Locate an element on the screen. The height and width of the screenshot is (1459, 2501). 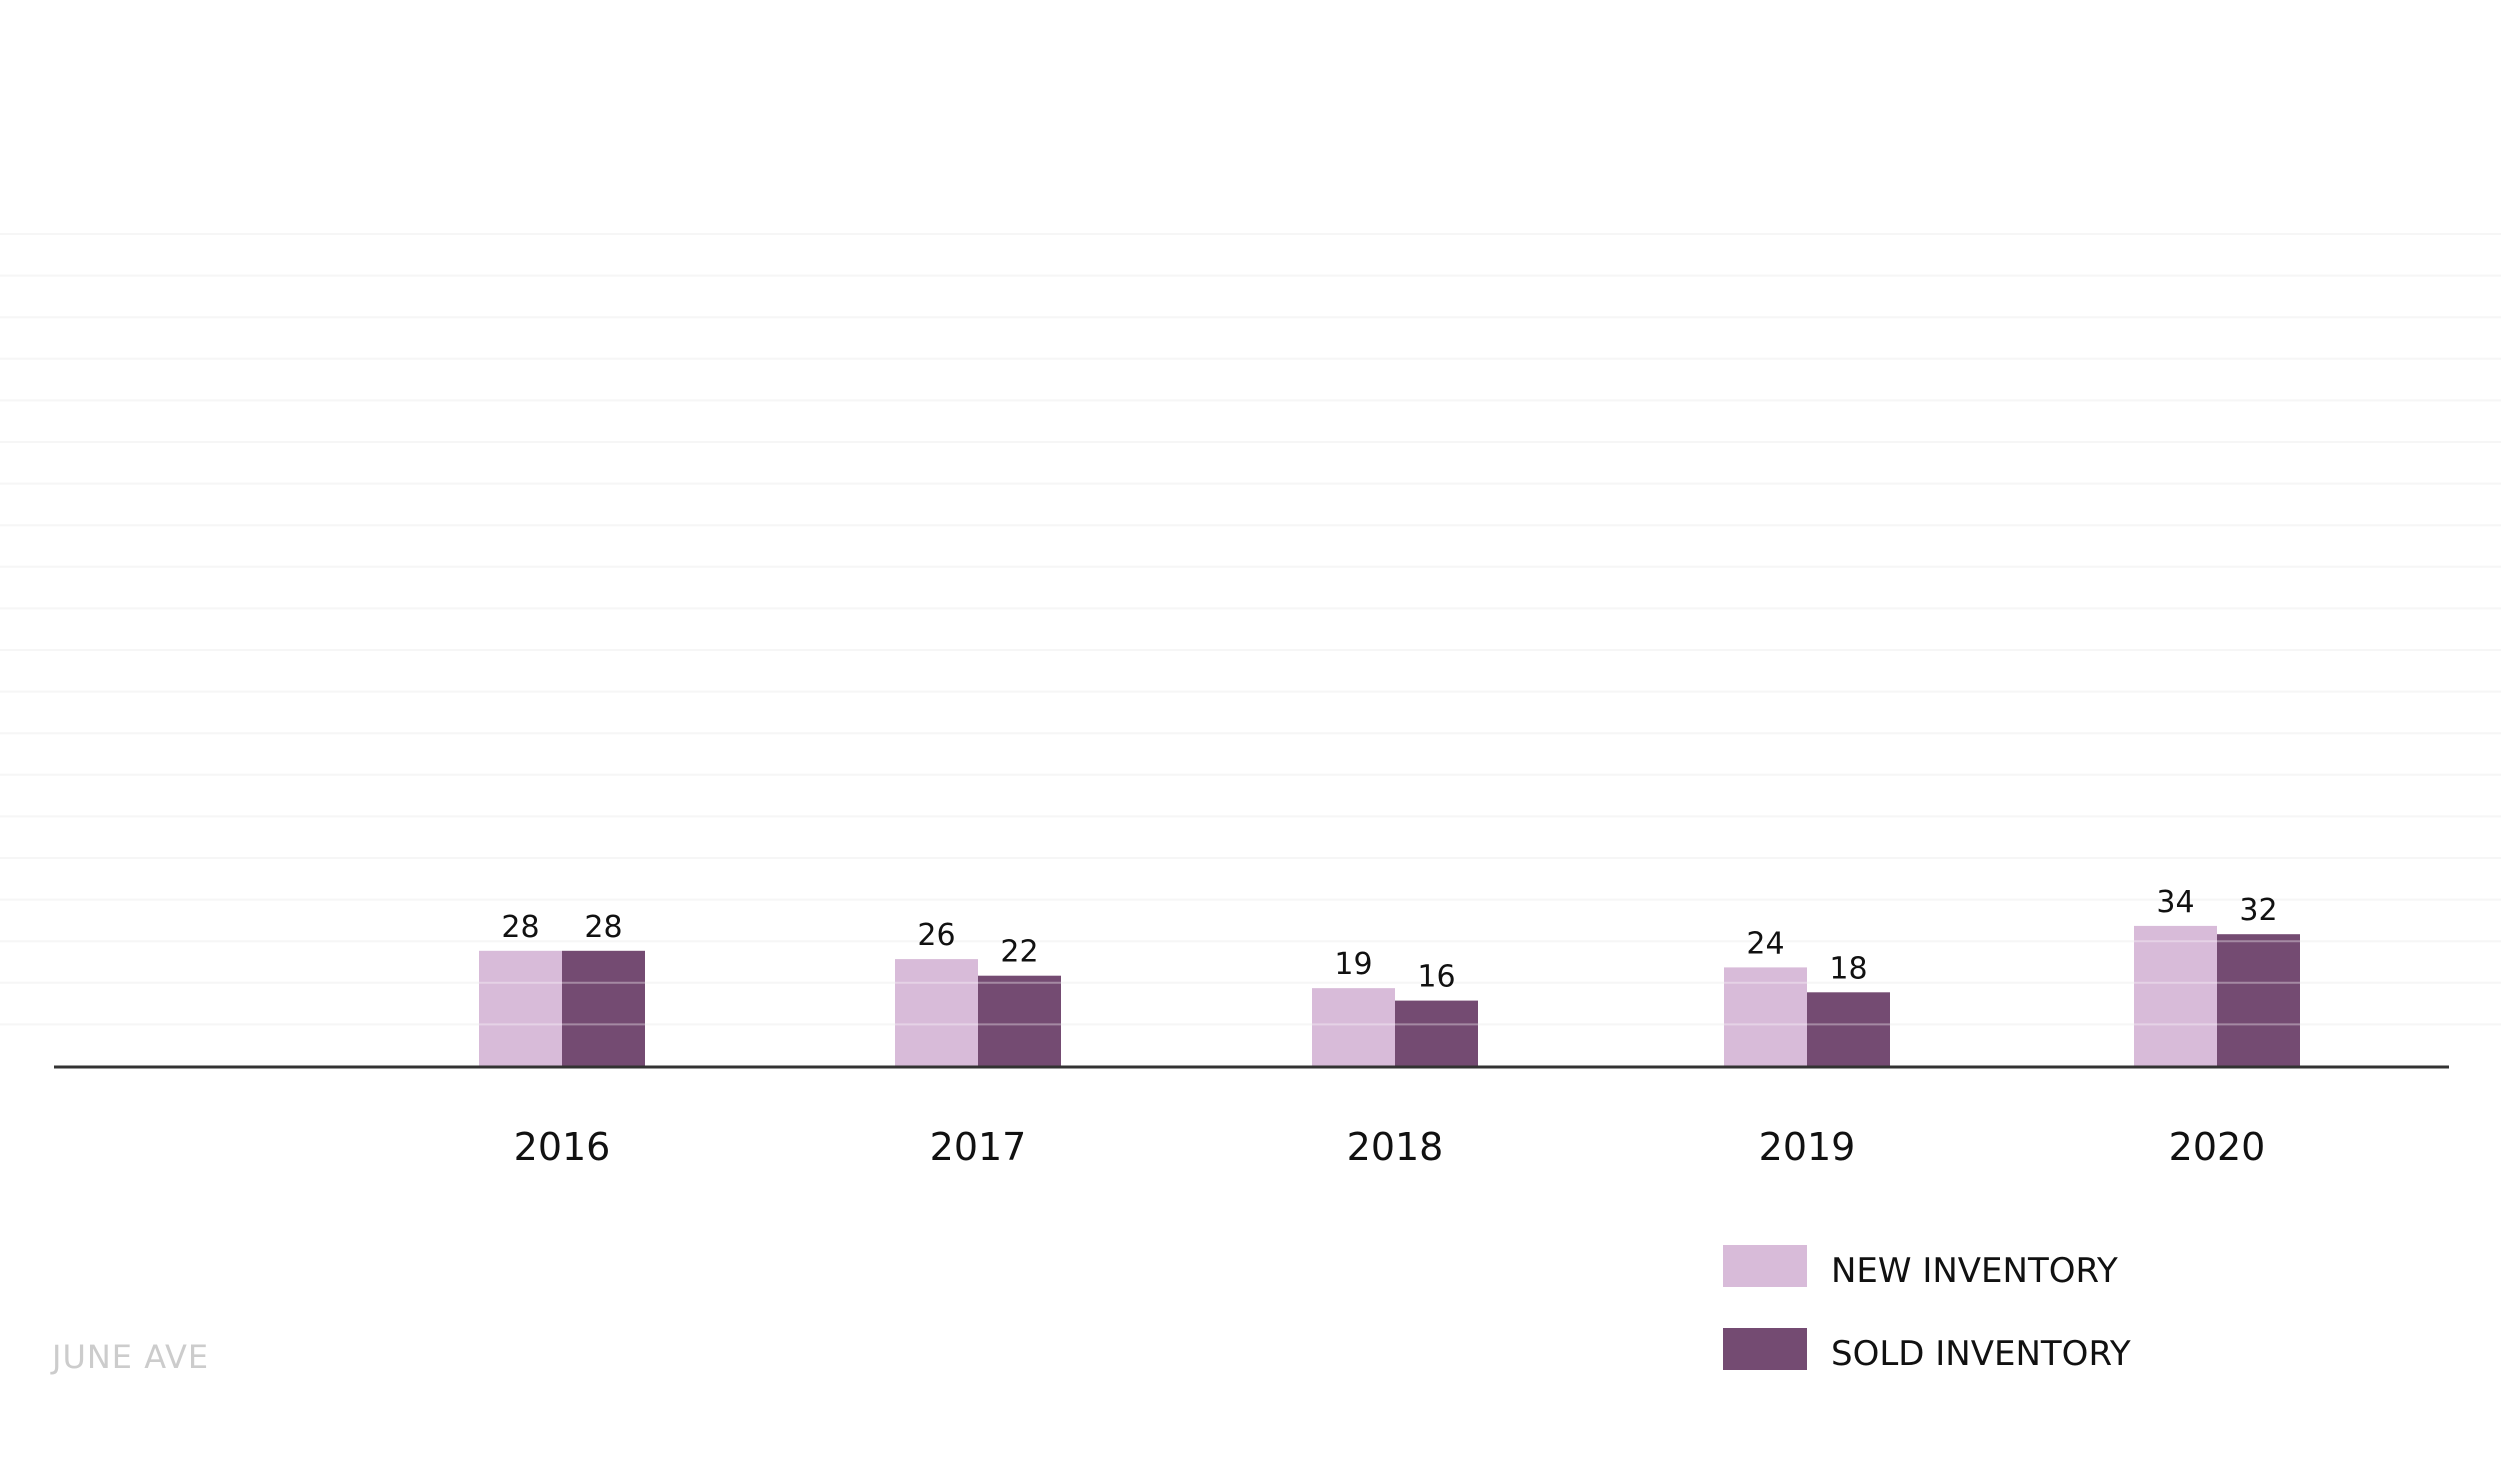
x-tick-label-2018: 2018 is located at coordinates (1395, 1147).